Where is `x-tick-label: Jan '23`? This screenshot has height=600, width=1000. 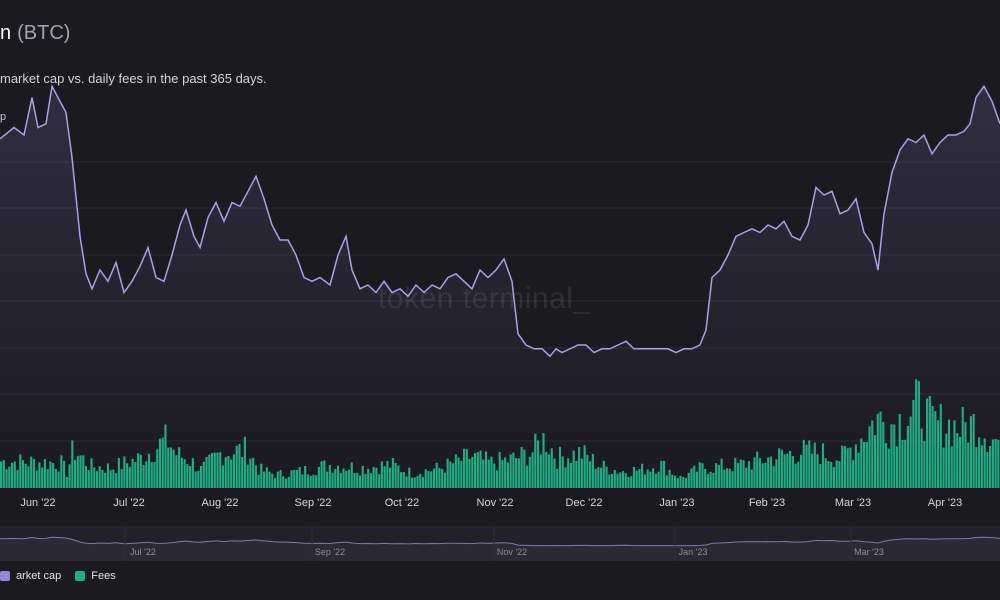
x-tick-label: Jan '23 is located at coordinates (676, 503).